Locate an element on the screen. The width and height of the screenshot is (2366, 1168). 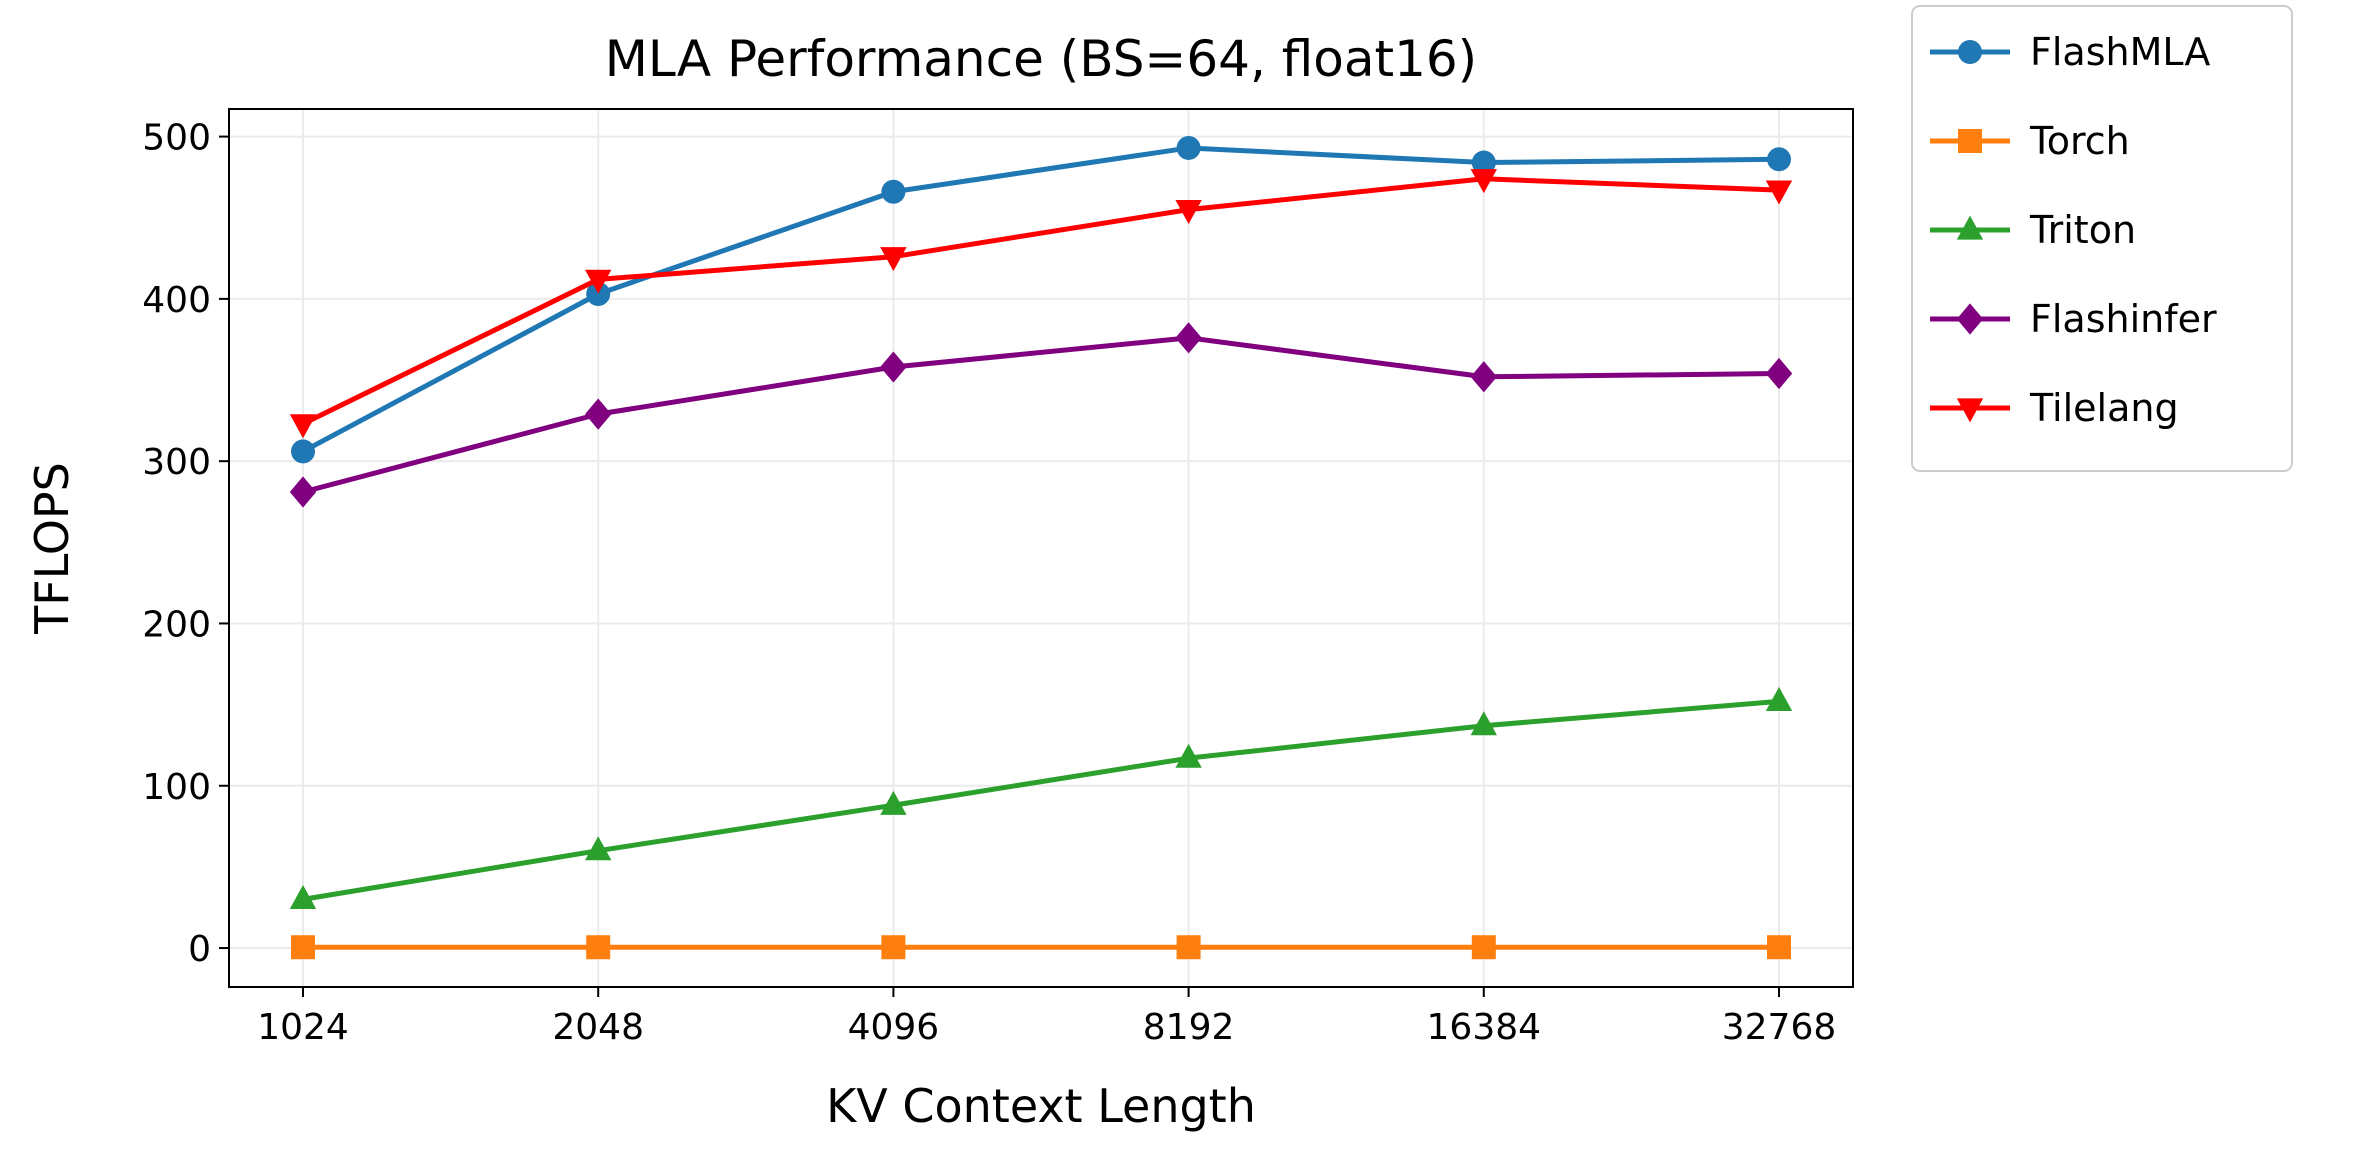
x-tick-label: 1024 is located at coordinates (303, 1027).